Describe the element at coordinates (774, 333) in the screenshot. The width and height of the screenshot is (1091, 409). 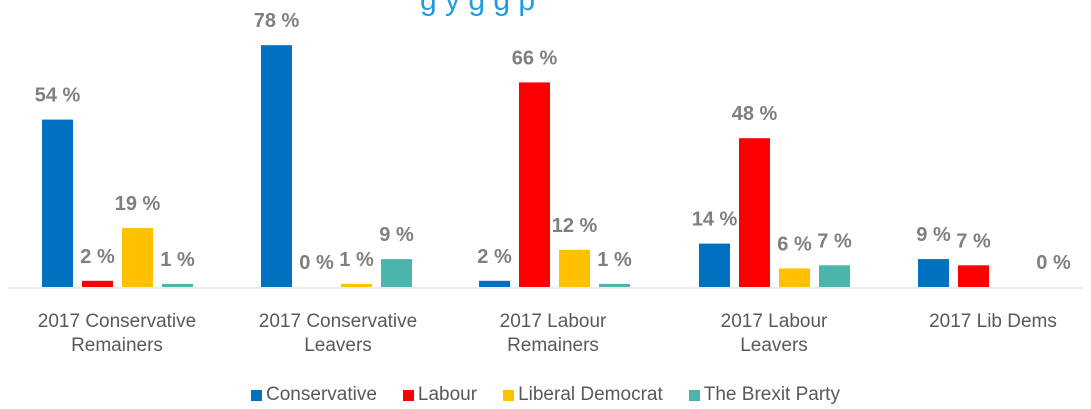
I see `category-label: 2017 Labour Leavers` at that location.